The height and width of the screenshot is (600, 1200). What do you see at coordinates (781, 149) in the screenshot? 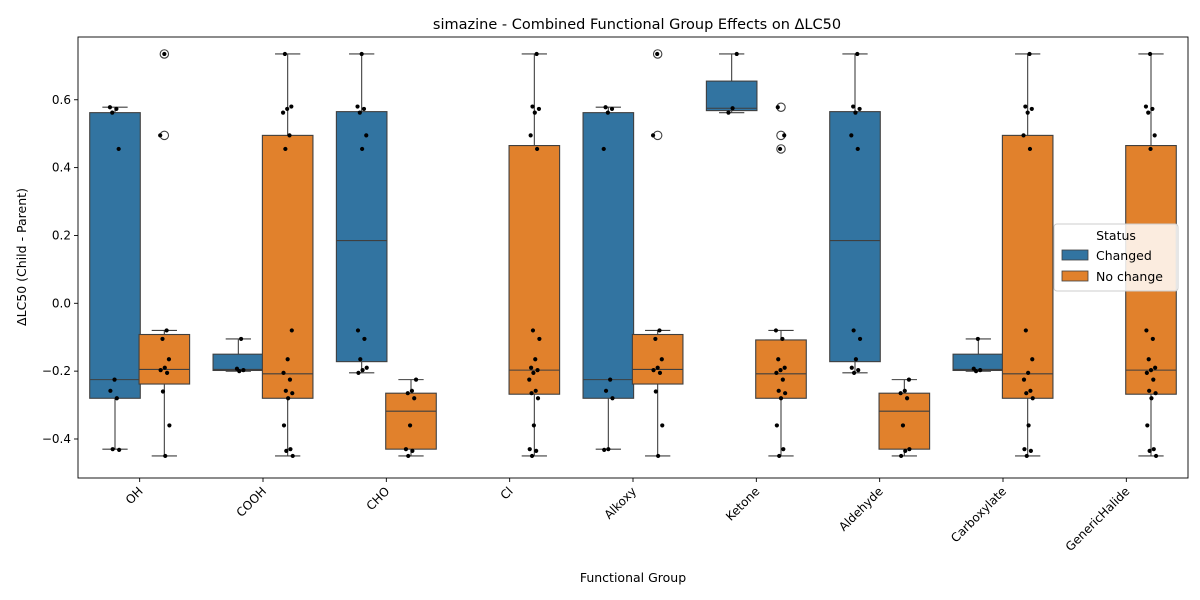
I see `outlier-marker` at bounding box center [781, 149].